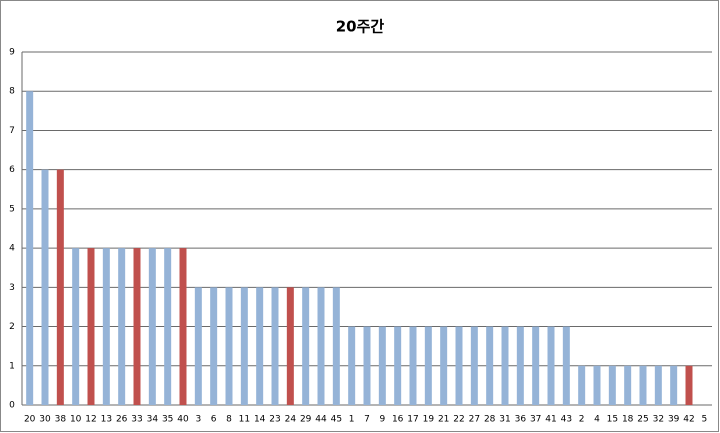 The height and width of the screenshot is (433, 720). I want to click on y-tick-label: 4, so click(12, 249).